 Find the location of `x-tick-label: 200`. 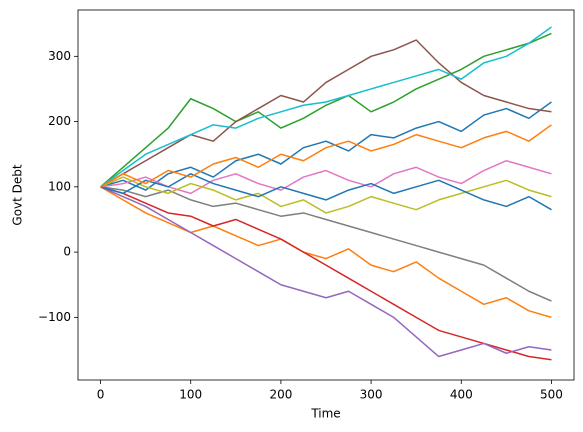

x-tick-label: 200 is located at coordinates (280, 395).